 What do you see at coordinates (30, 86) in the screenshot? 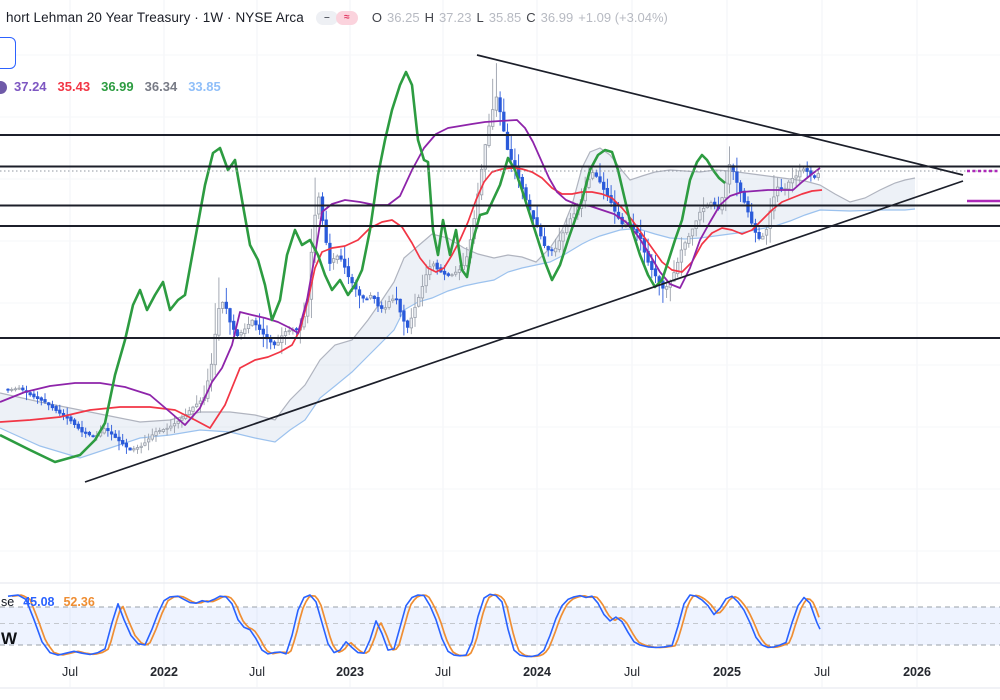
I see `overlay-value-purple: 37.24` at bounding box center [30, 86].